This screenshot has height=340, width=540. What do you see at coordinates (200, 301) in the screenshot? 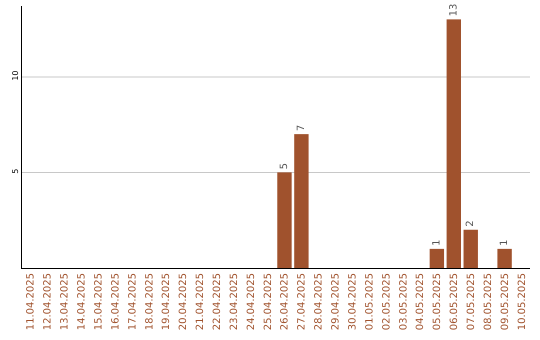
I see `x-tick-label: 21.04.2025` at bounding box center [200, 301].